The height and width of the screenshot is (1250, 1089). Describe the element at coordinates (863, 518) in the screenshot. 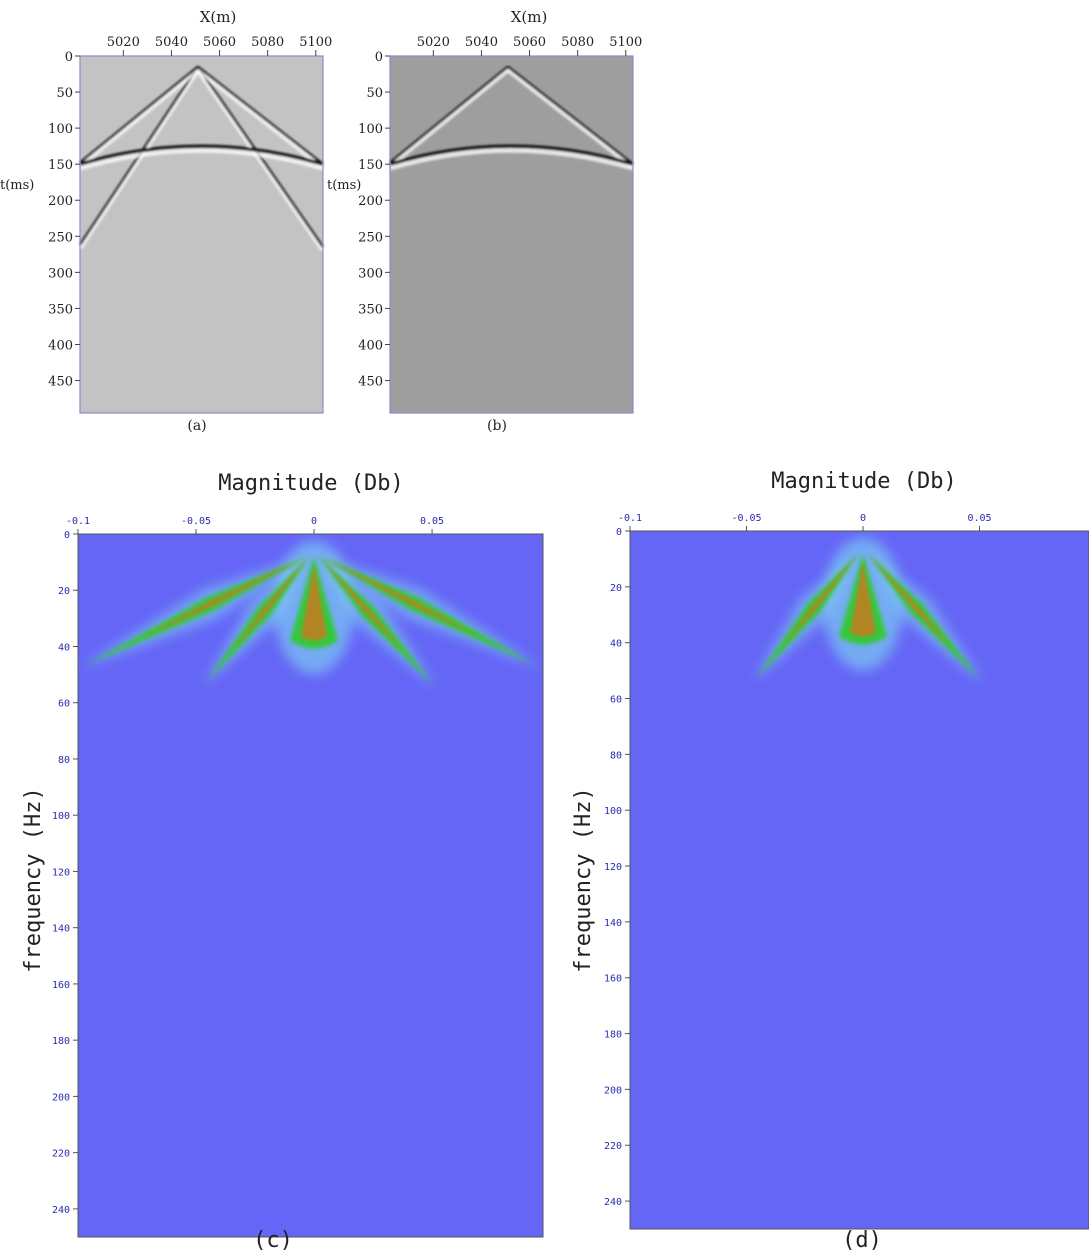

I see `xtick-label-d-0: 0` at that location.